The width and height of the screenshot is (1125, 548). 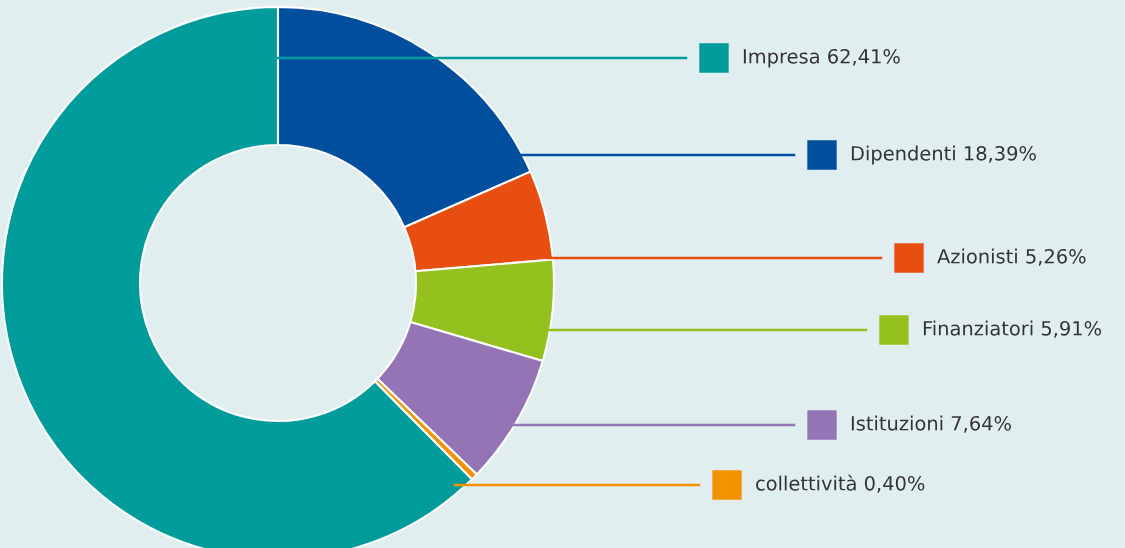 What do you see at coordinates (1012, 329) in the screenshot?
I see `legend-label: Finanziatori 5,91%` at bounding box center [1012, 329].